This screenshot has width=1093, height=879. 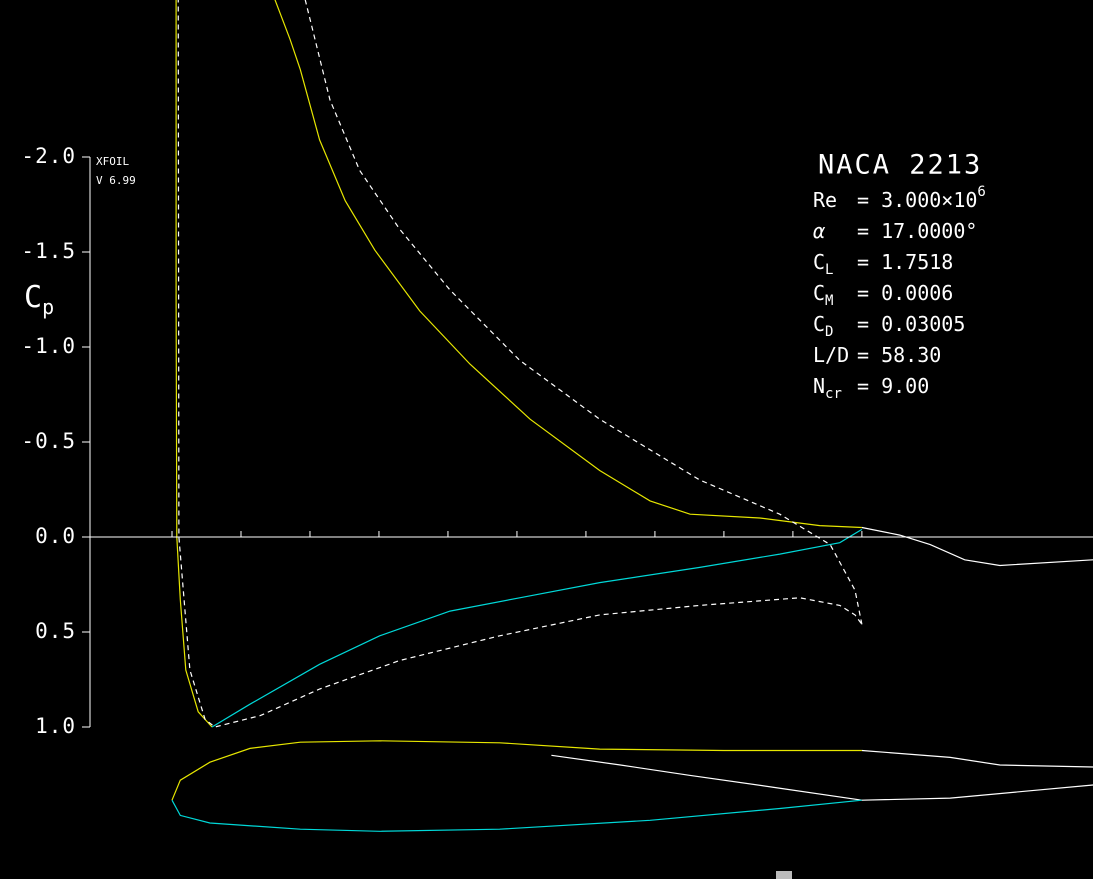 I want to click on annotation-sup: 6, so click(x=981, y=192).